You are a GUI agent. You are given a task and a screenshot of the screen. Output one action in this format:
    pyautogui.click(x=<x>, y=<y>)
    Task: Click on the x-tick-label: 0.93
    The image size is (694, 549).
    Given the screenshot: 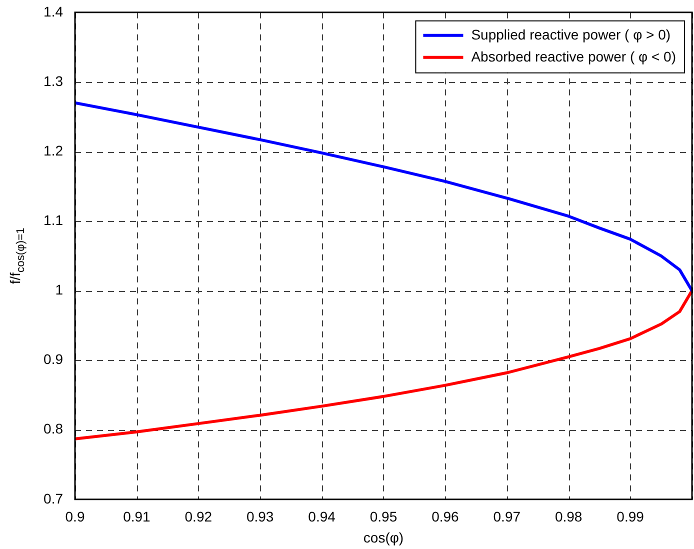 What is the action you would take?
    pyautogui.click(x=260, y=516)
    